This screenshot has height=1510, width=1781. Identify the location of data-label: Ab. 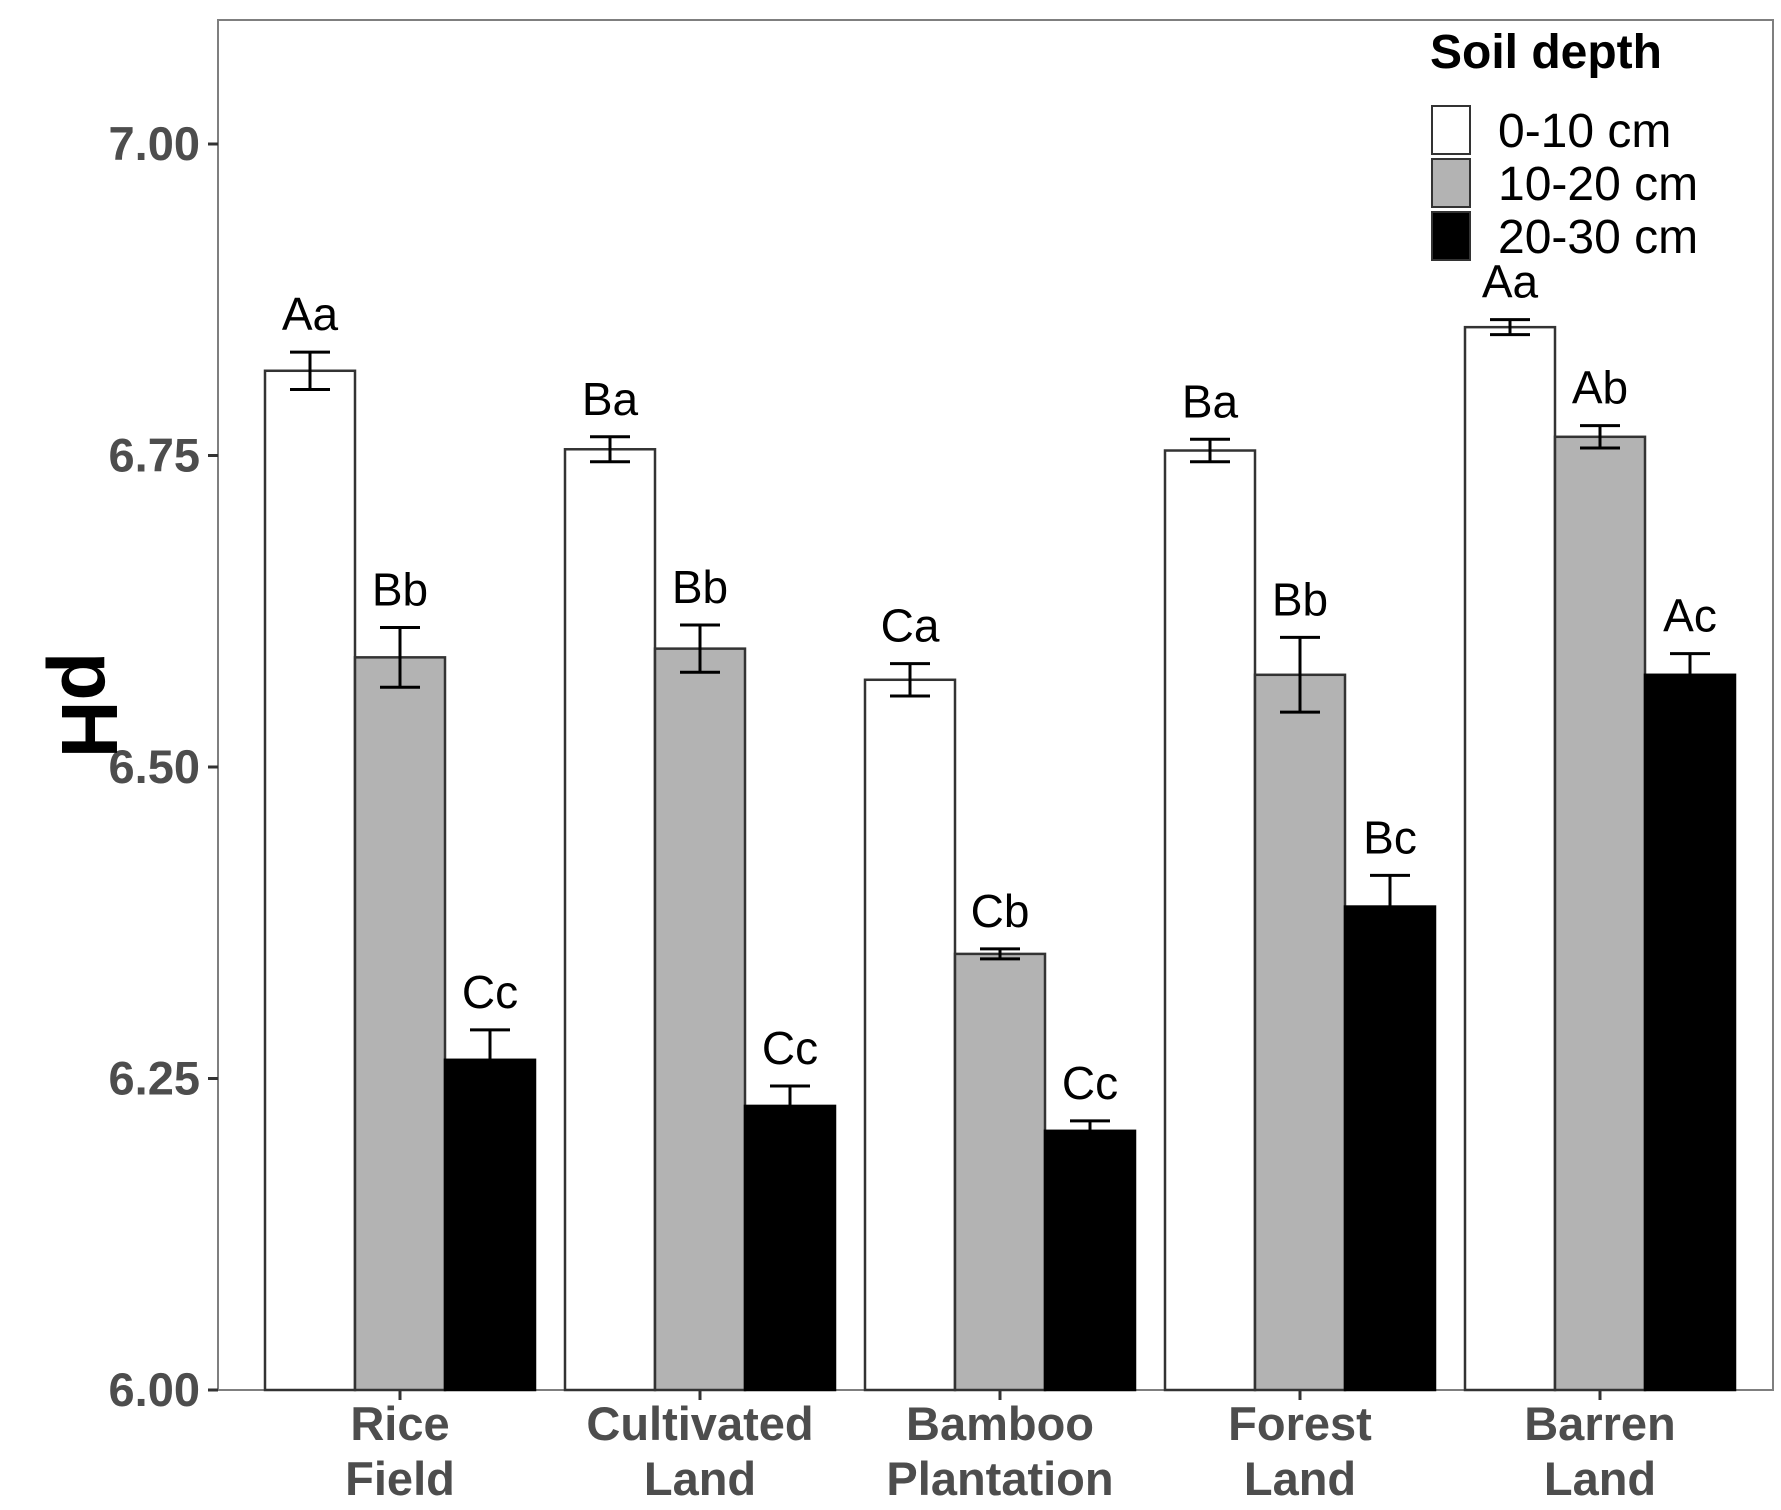
(1600, 388).